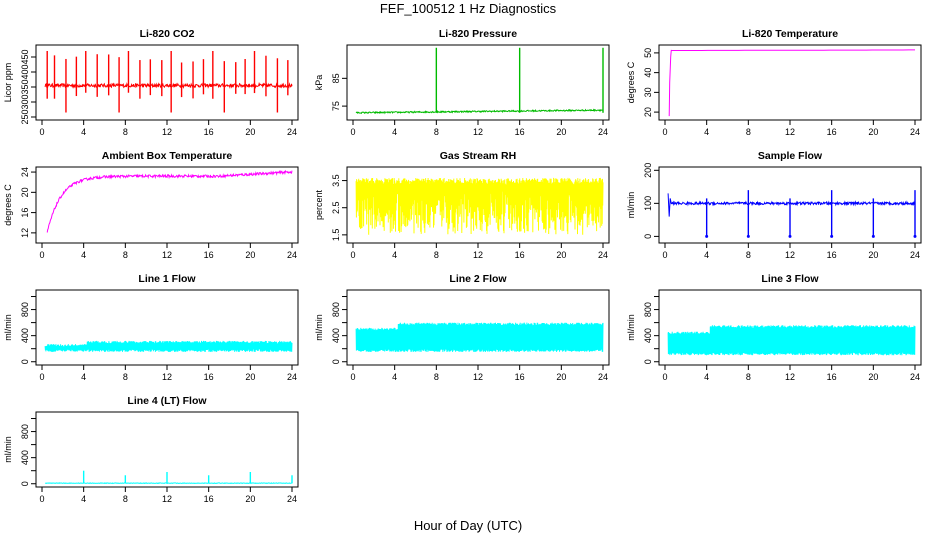 The width and height of the screenshot is (936, 540). What do you see at coordinates (25, 233) in the screenshot?
I see `y-tick-label: 12` at bounding box center [25, 233].